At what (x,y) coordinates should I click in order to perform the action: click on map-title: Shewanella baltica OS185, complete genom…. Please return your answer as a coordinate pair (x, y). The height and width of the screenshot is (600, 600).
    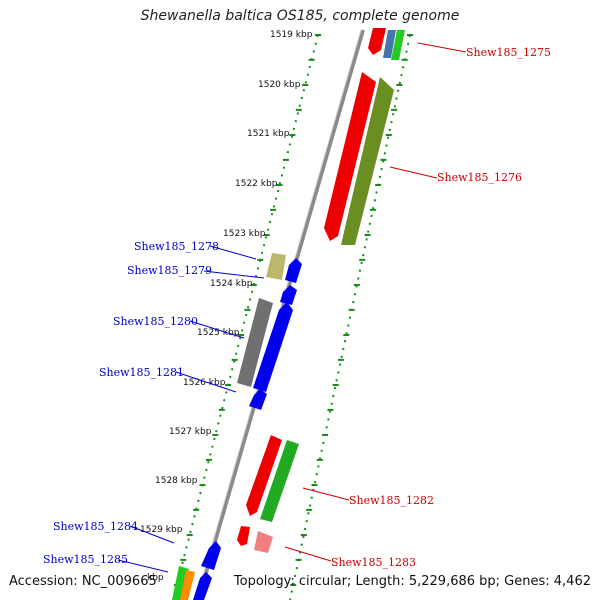
    Looking at the image, I should click on (300, 16).